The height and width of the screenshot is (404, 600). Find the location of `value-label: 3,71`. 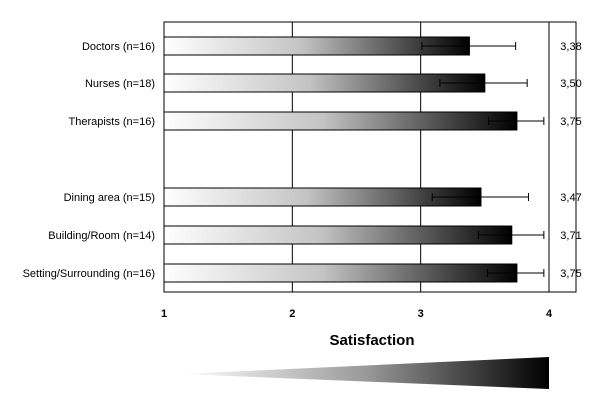

value-label: 3,71 is located at coordinates (570, 236).